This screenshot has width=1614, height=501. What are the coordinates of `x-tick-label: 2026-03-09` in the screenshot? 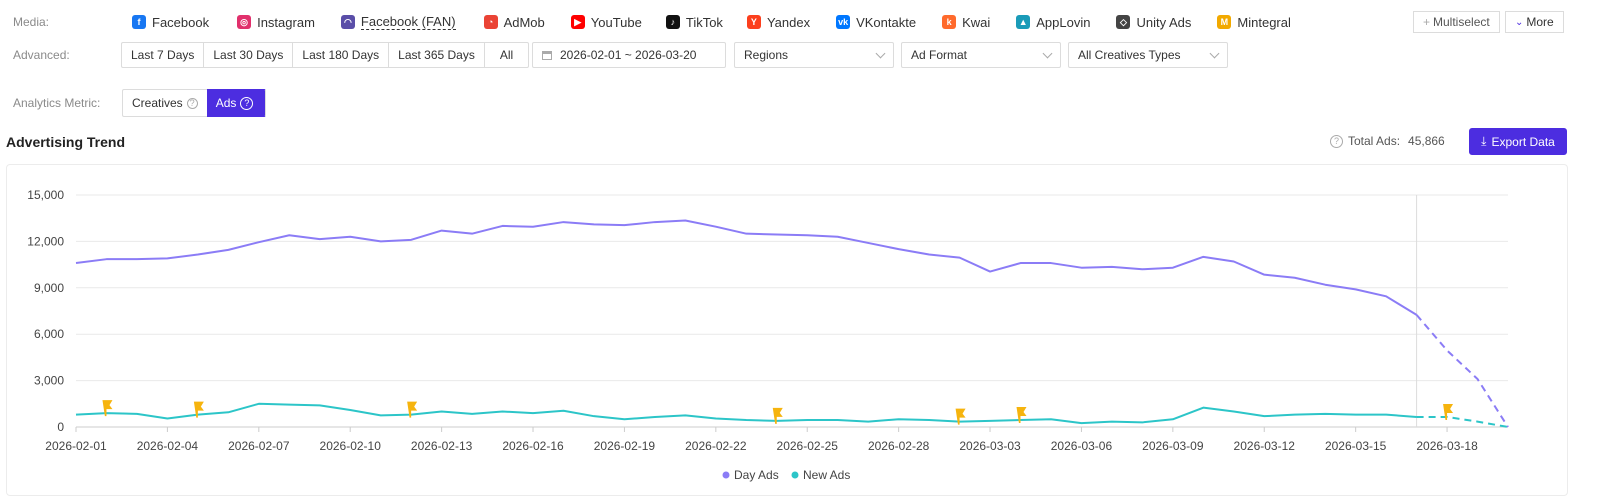 It's located at (1173, 446).